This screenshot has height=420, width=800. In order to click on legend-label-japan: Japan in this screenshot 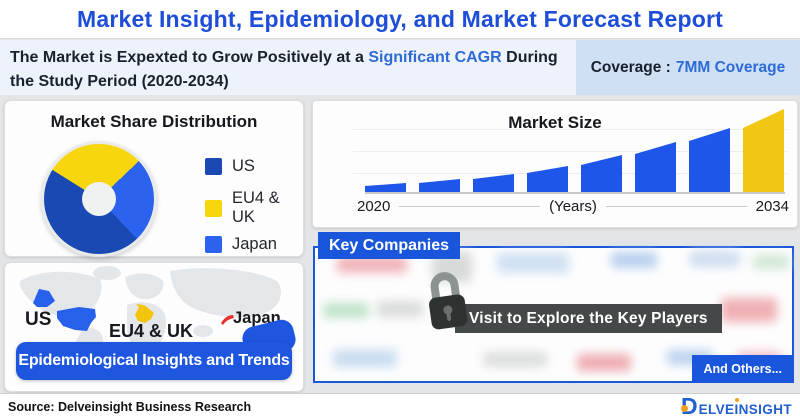, I will do `click(254, 244)`.